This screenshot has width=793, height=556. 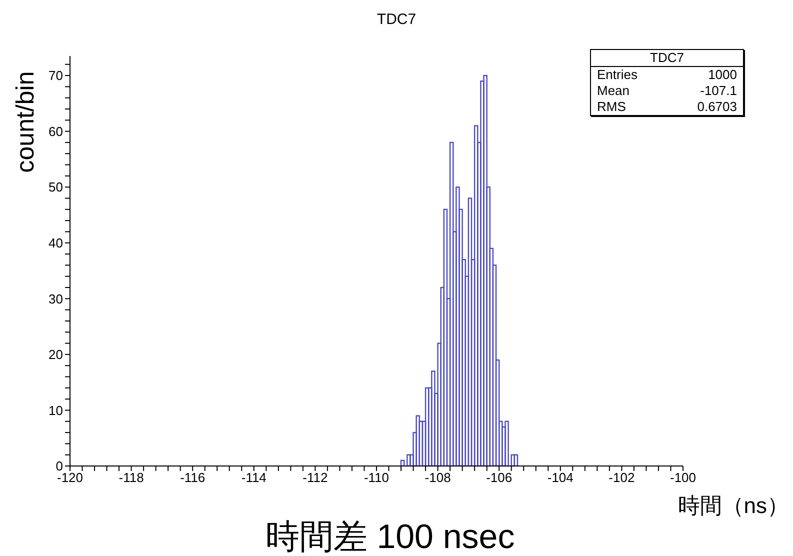 I want to click on x-tick-label: -106, so click(x=499, y=478).